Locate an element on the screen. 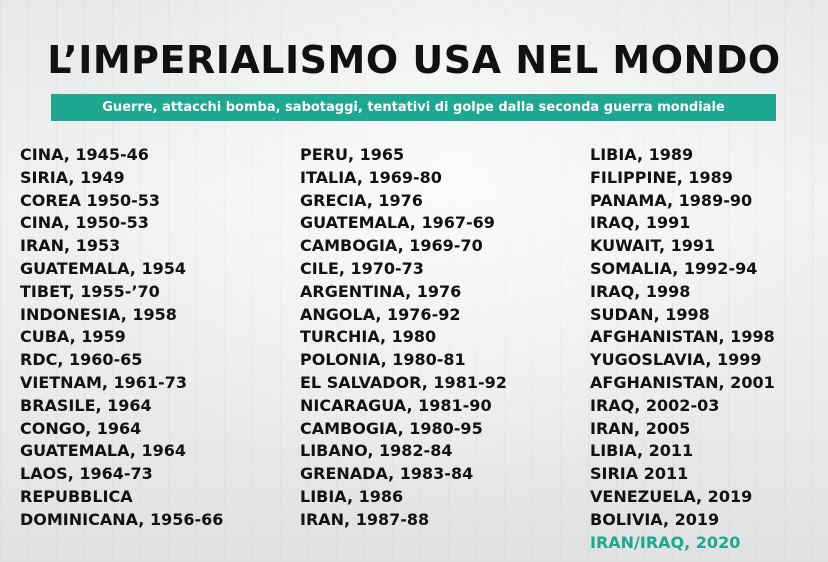  list-item: GUATEMALA, 1954 is located at coordinates (103, 268).